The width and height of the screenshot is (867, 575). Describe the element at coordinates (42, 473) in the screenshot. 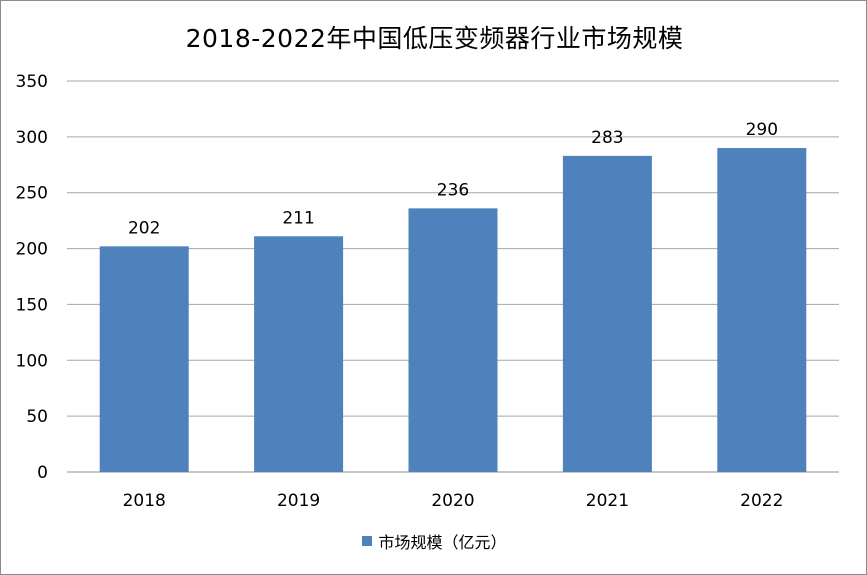

I see `y-tick-label: 0` at that location.